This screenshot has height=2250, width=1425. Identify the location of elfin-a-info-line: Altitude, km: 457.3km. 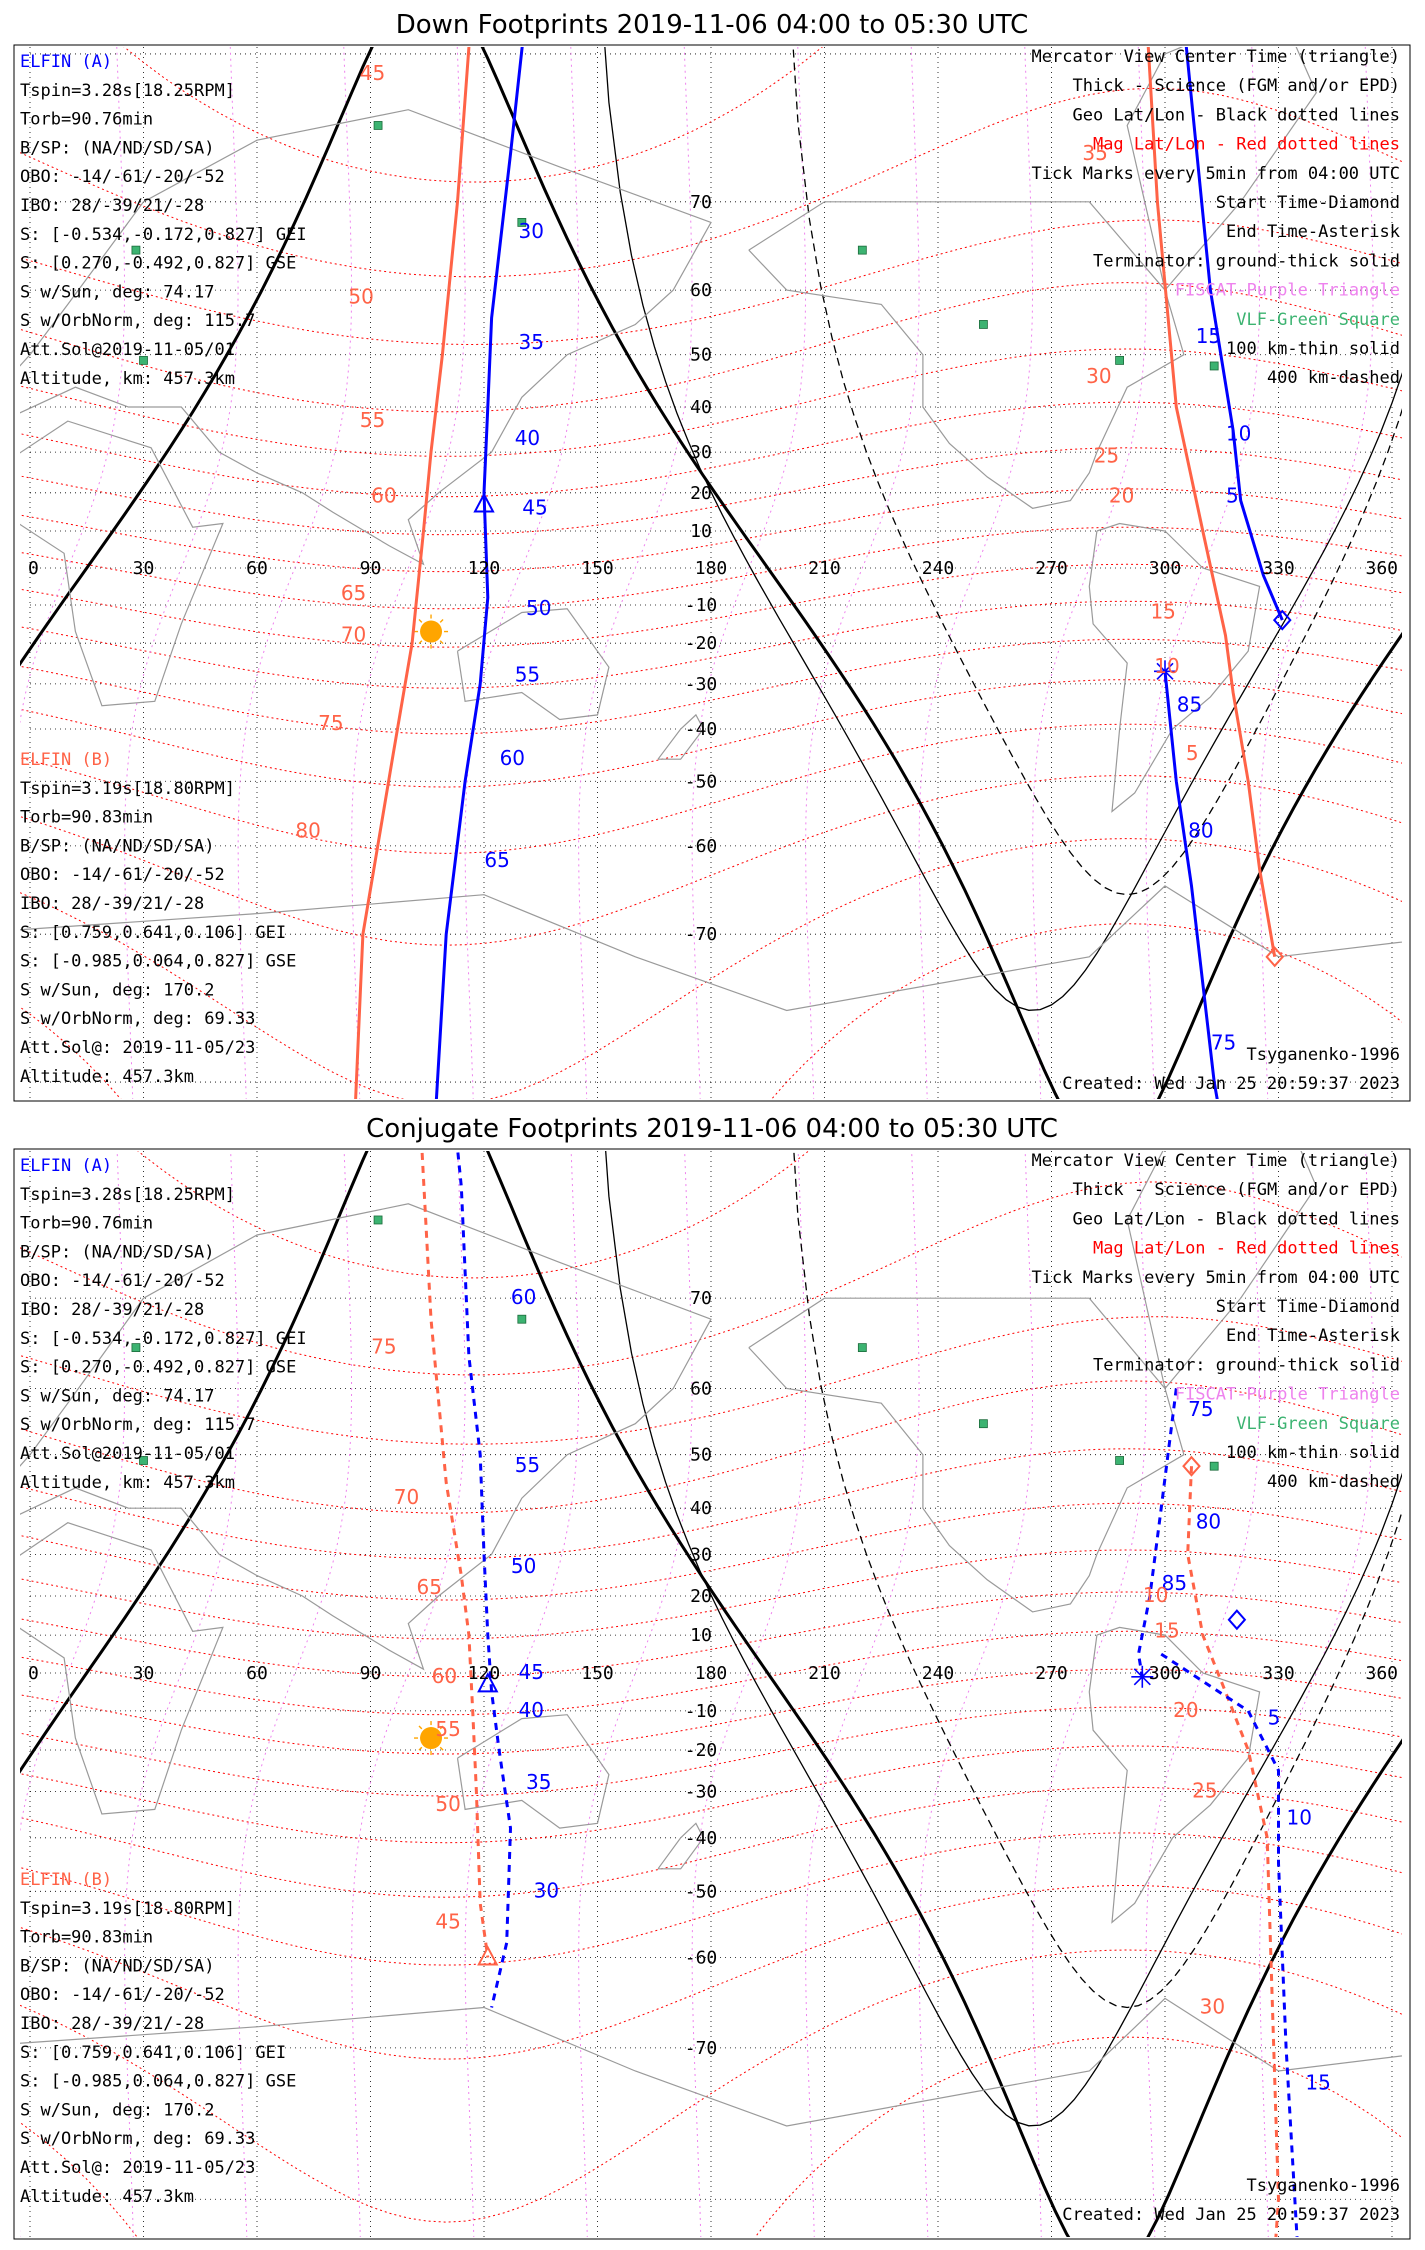
(127, 1483).